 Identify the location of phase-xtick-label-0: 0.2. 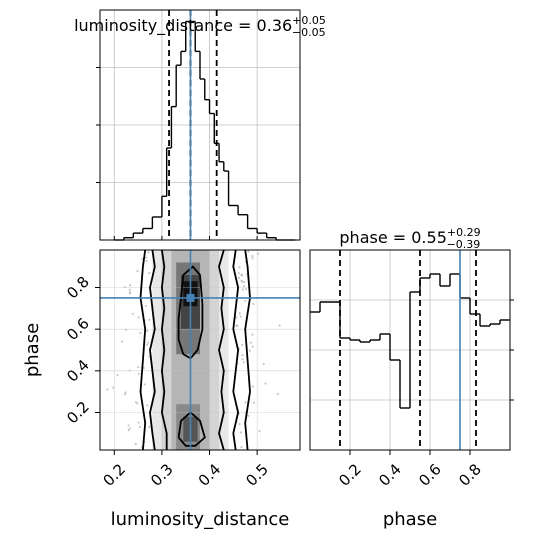
(350, 475).